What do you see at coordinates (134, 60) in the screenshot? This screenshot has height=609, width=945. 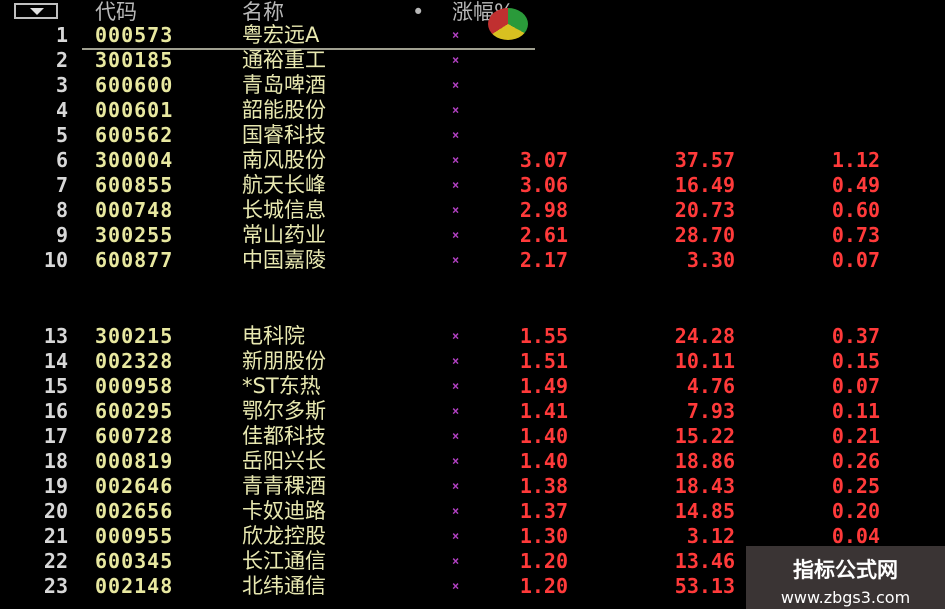 I see `cell-code: 300185` at bounding box center [134, 60].